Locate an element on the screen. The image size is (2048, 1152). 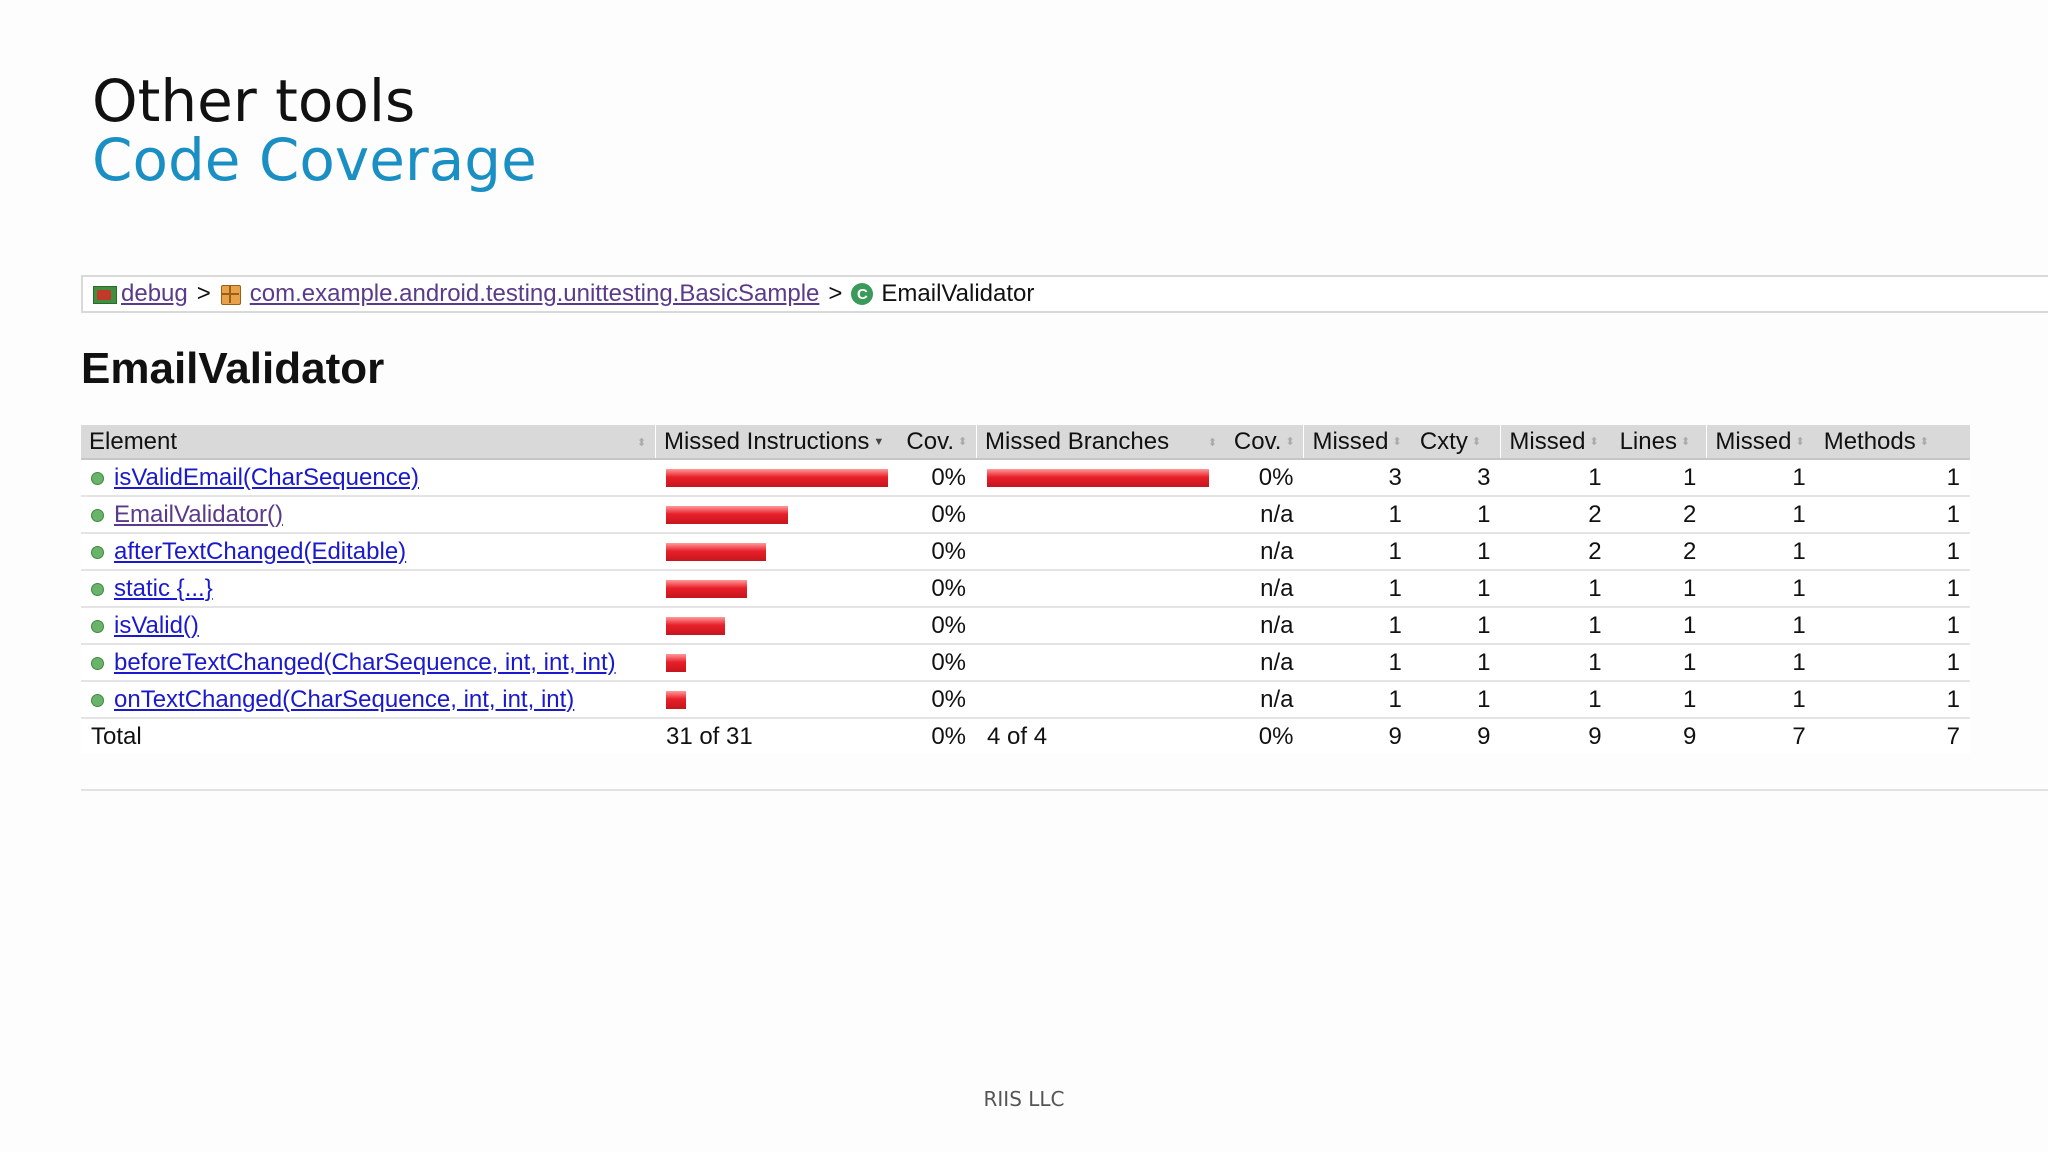
method-link: static {...} is located at coordinates (163, 588).